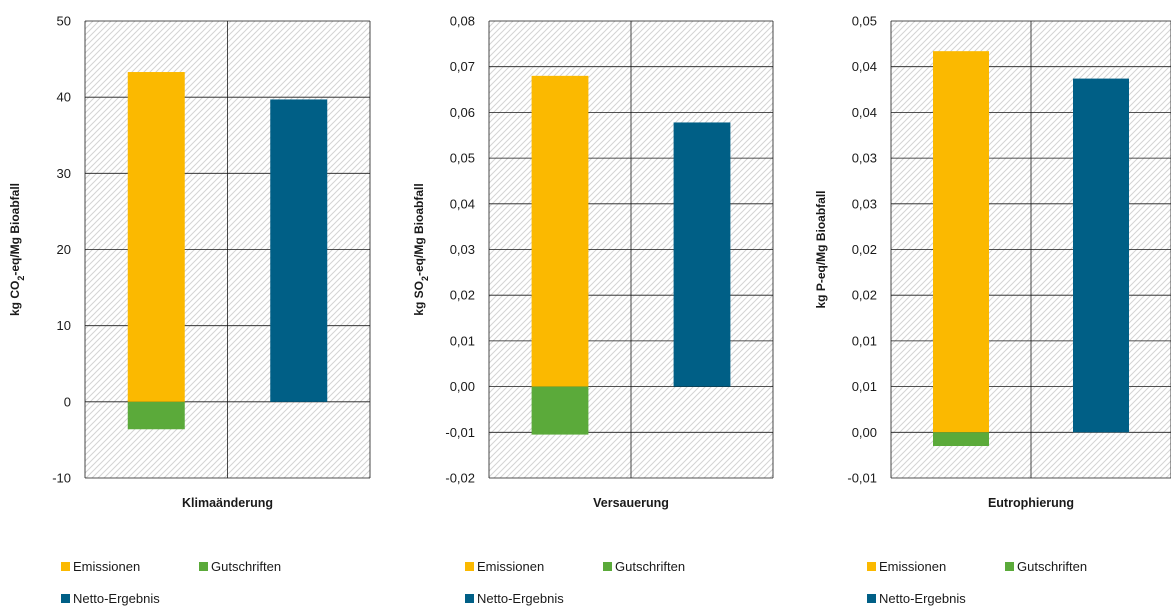 This screenshot has height=613, width=1171. I want to click on y-tick-label: 0, so click(67, 401).